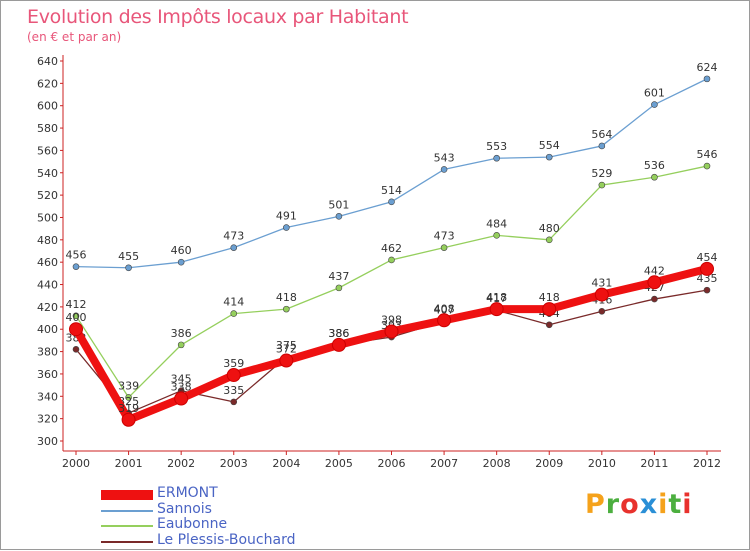 This screenshot has height=551, width=750. Describe the element at coordinates (47, 240) in the screenshot. I see `y-tick-label: 480` at that location.